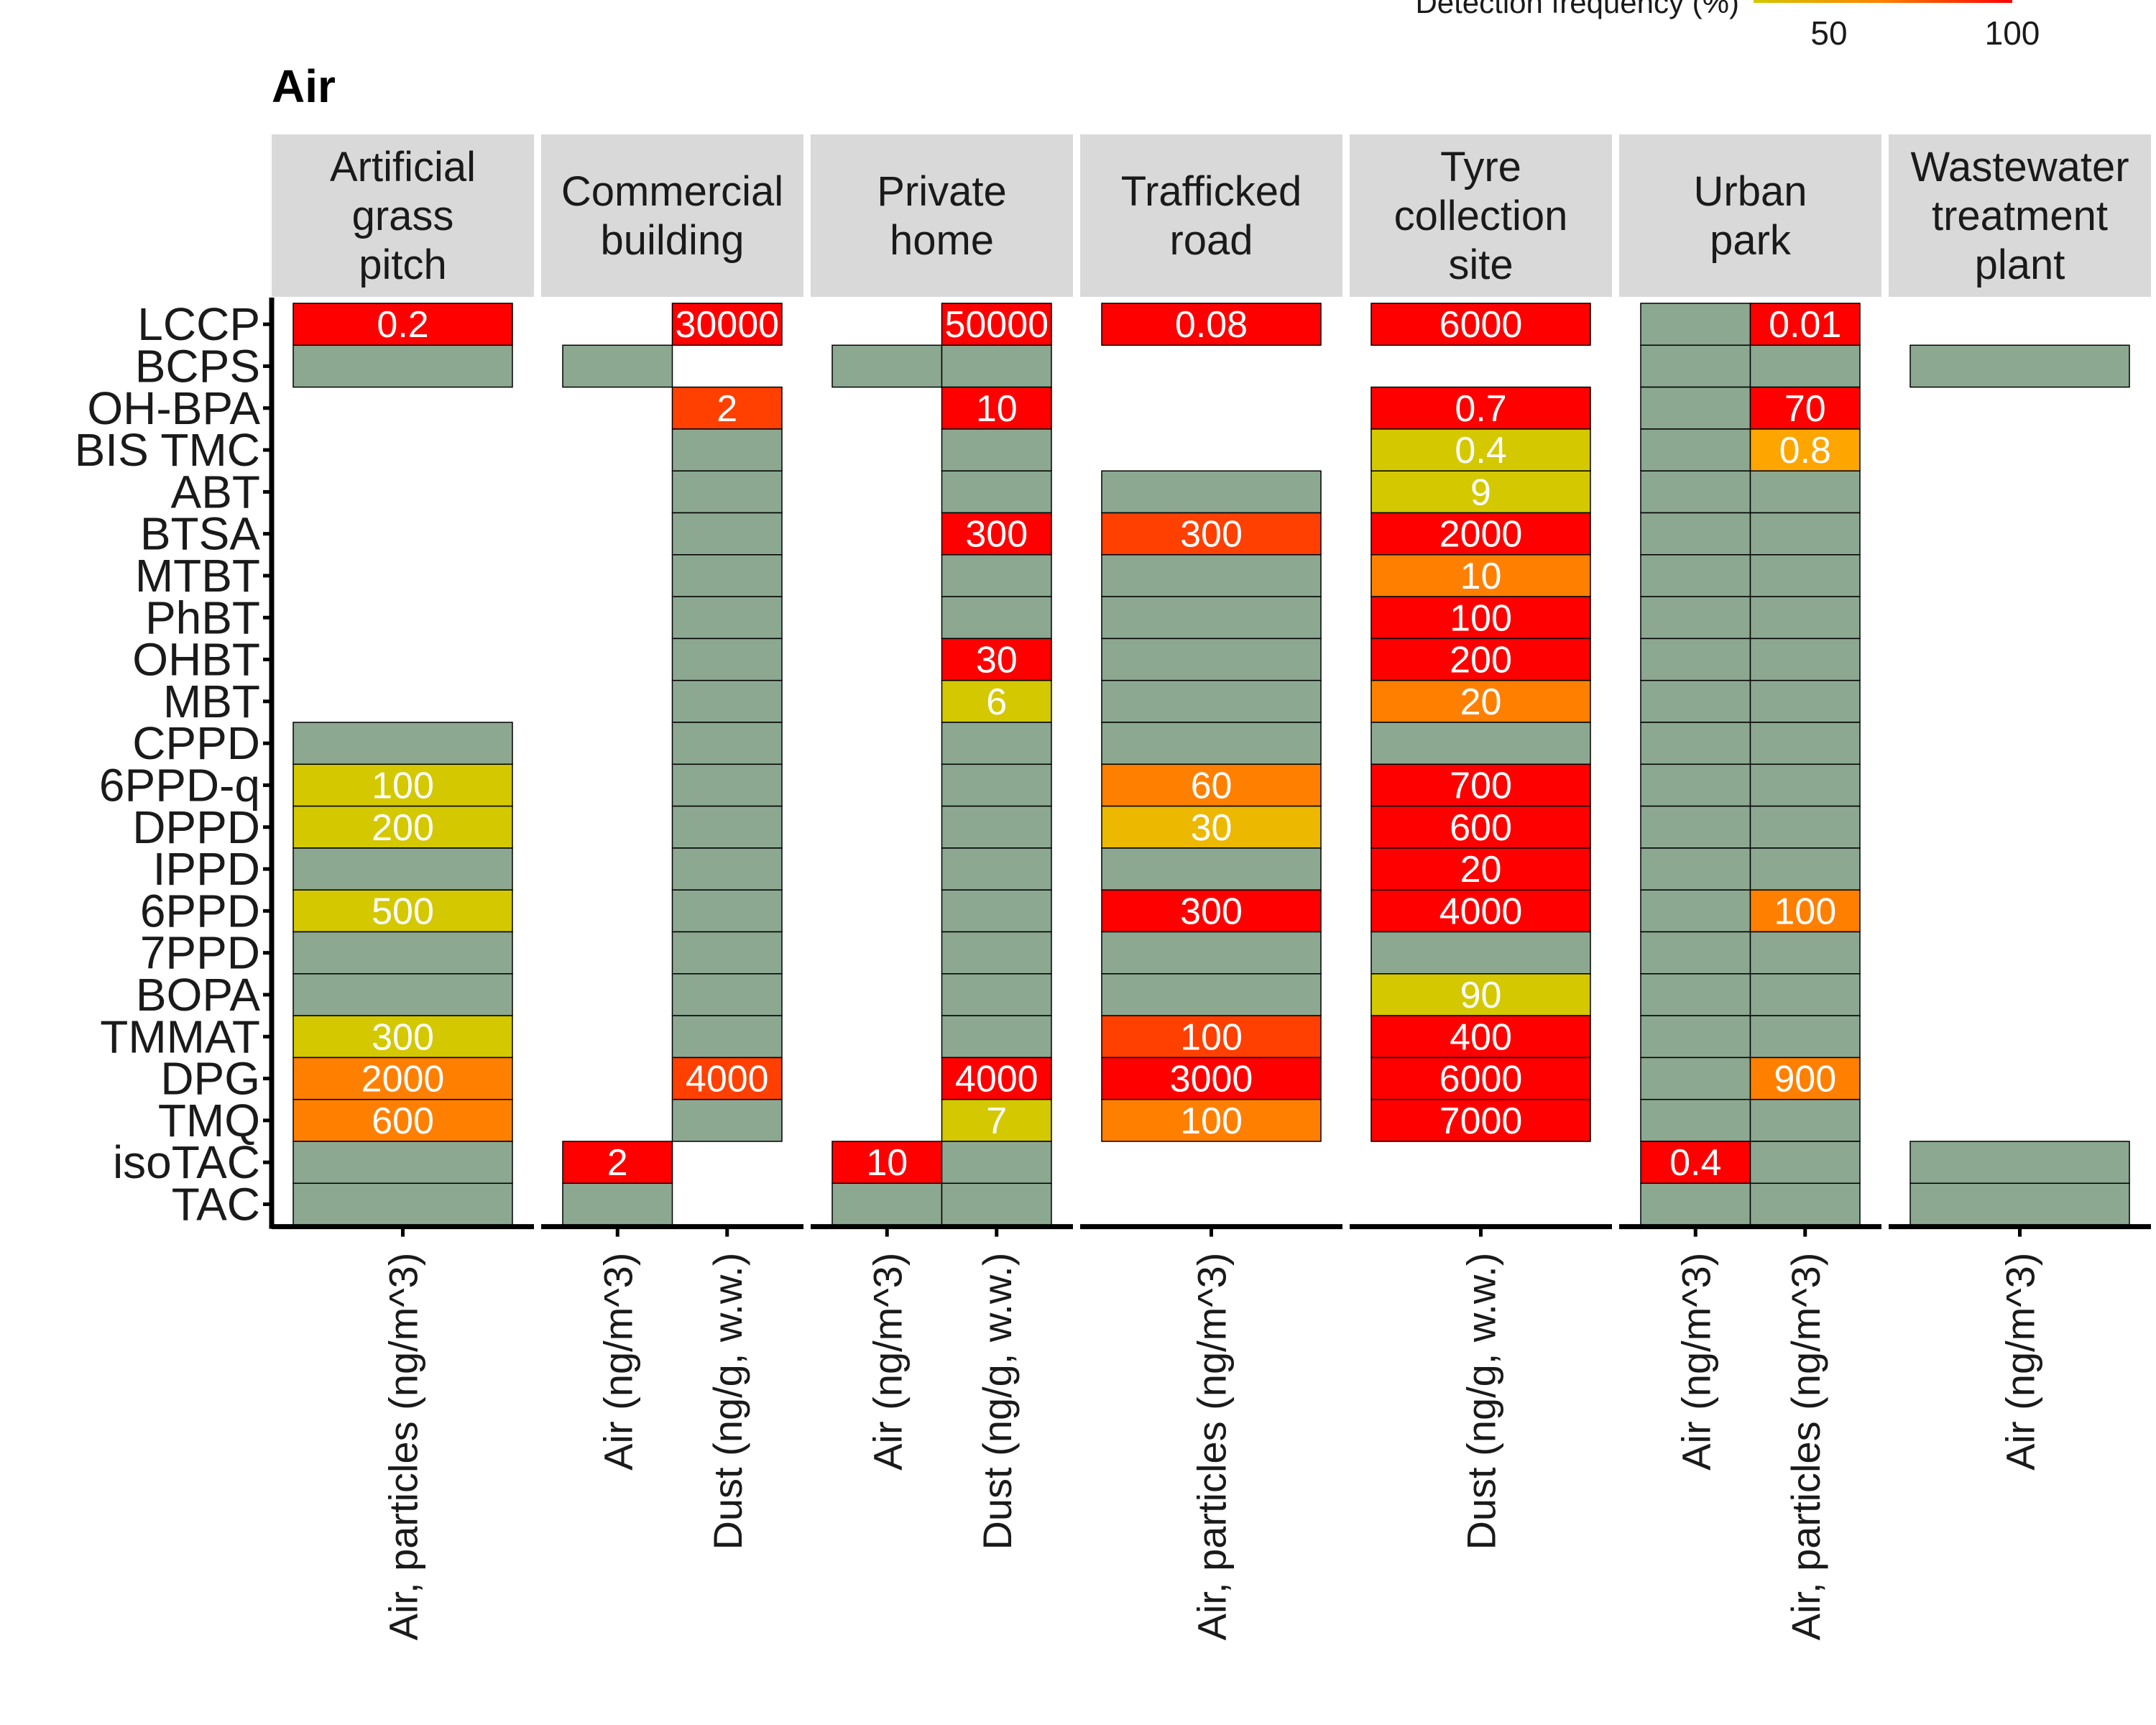  What do you see at coordinates (1481, 785) in the screenshot?
I see `cell-value-label: 700` at bounding box center [1481, 785].